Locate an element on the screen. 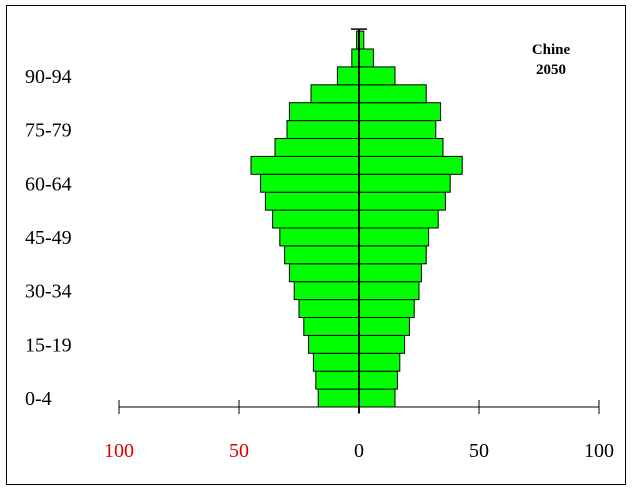  chart-title: Chine is located at coordinates (551, 50).